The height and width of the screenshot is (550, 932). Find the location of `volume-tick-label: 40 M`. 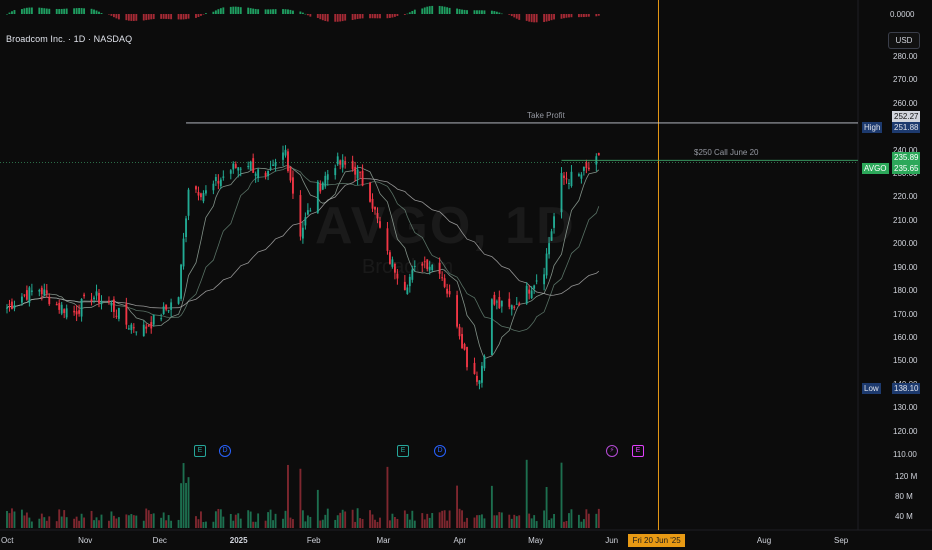

volume-tick-label: 40 M is located at coordinates (904, 516).